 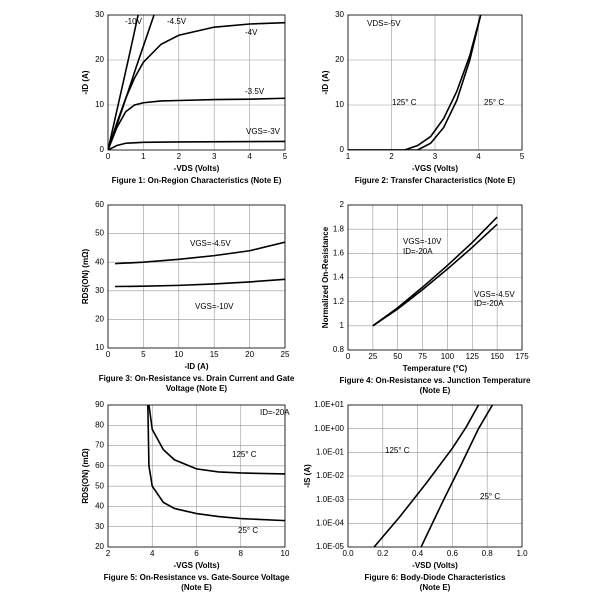 I want to click on y-tick-label: 1.0E-04, so click(x=330, y=522).